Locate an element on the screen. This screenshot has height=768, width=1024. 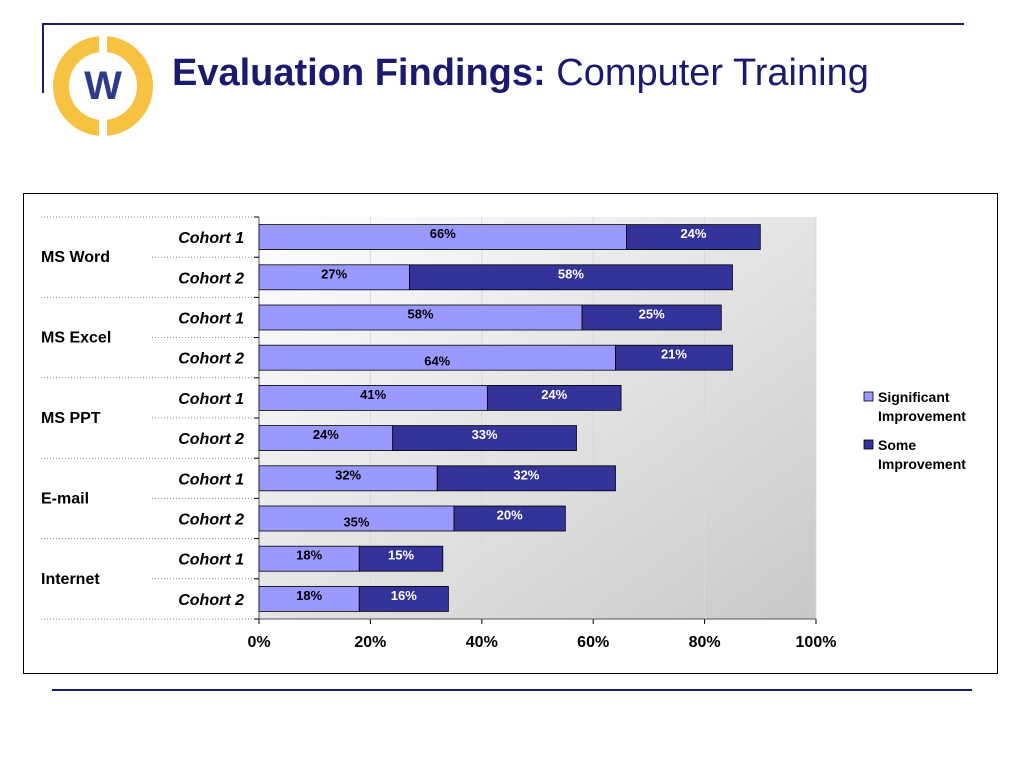
data-label-significant: 66% is located at coordinates (443, 233).